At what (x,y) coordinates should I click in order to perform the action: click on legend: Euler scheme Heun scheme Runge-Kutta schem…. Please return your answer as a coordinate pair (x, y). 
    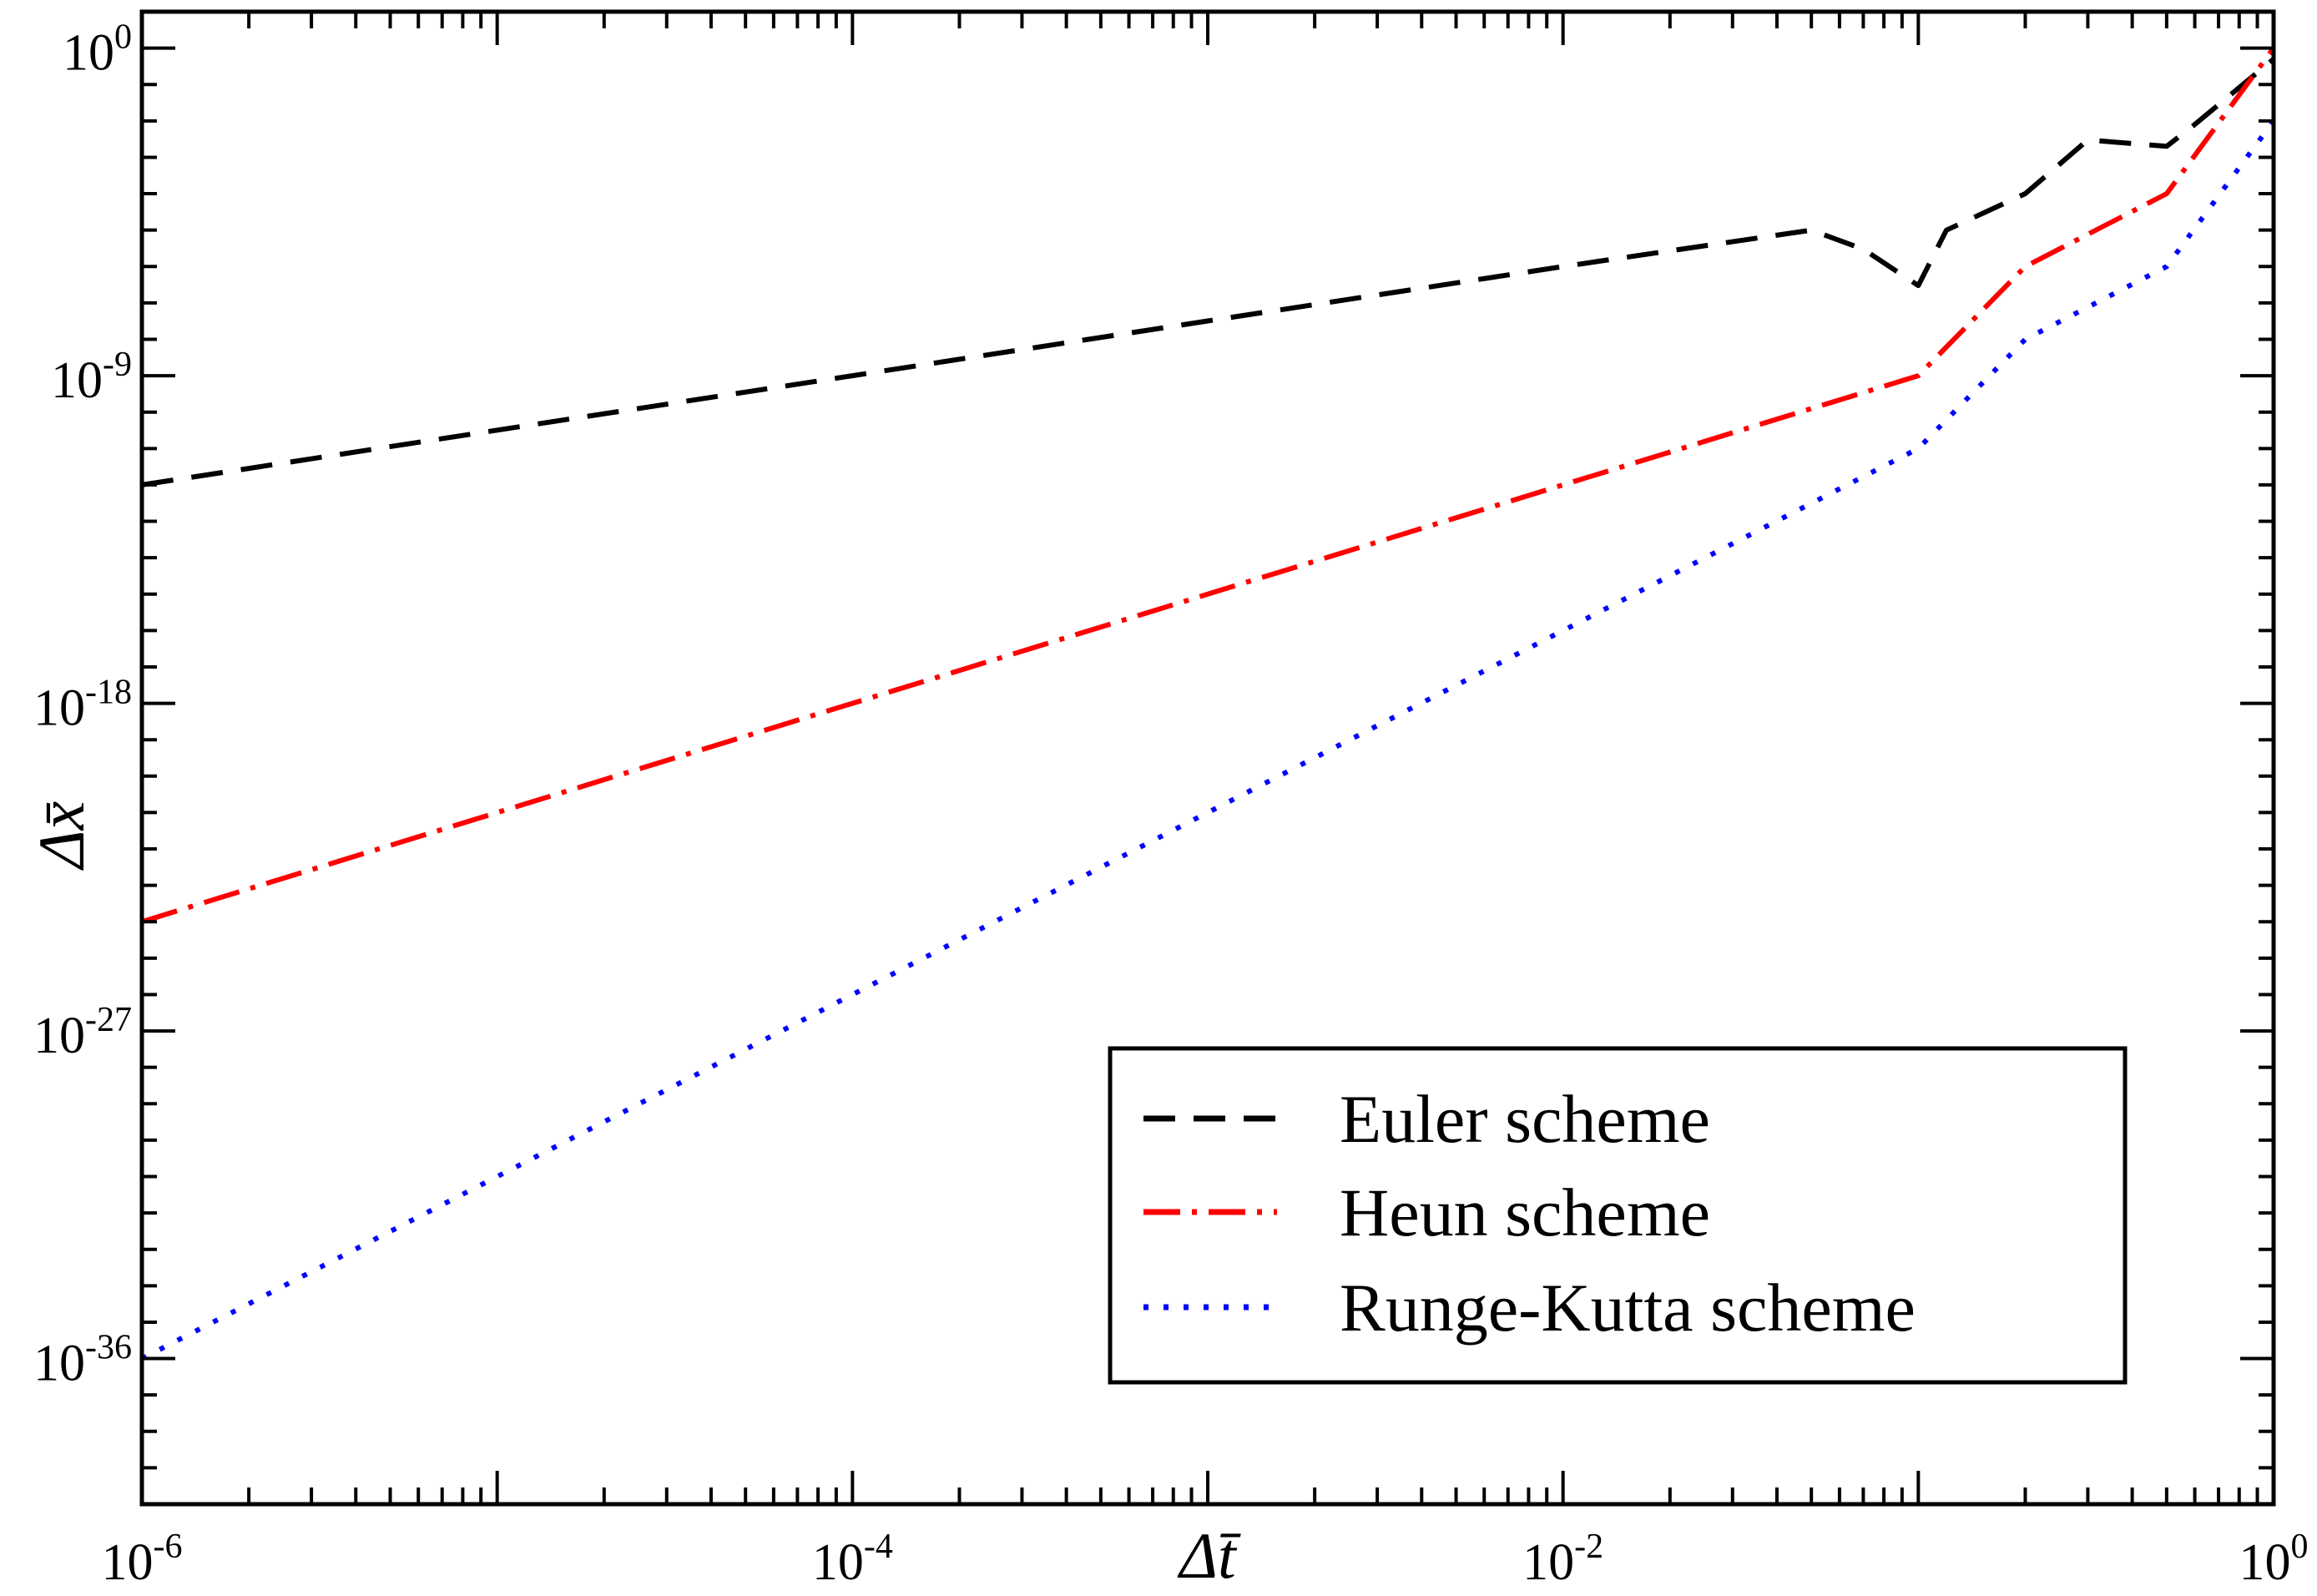
    Looking at the image, I should click on (1618, 1215).